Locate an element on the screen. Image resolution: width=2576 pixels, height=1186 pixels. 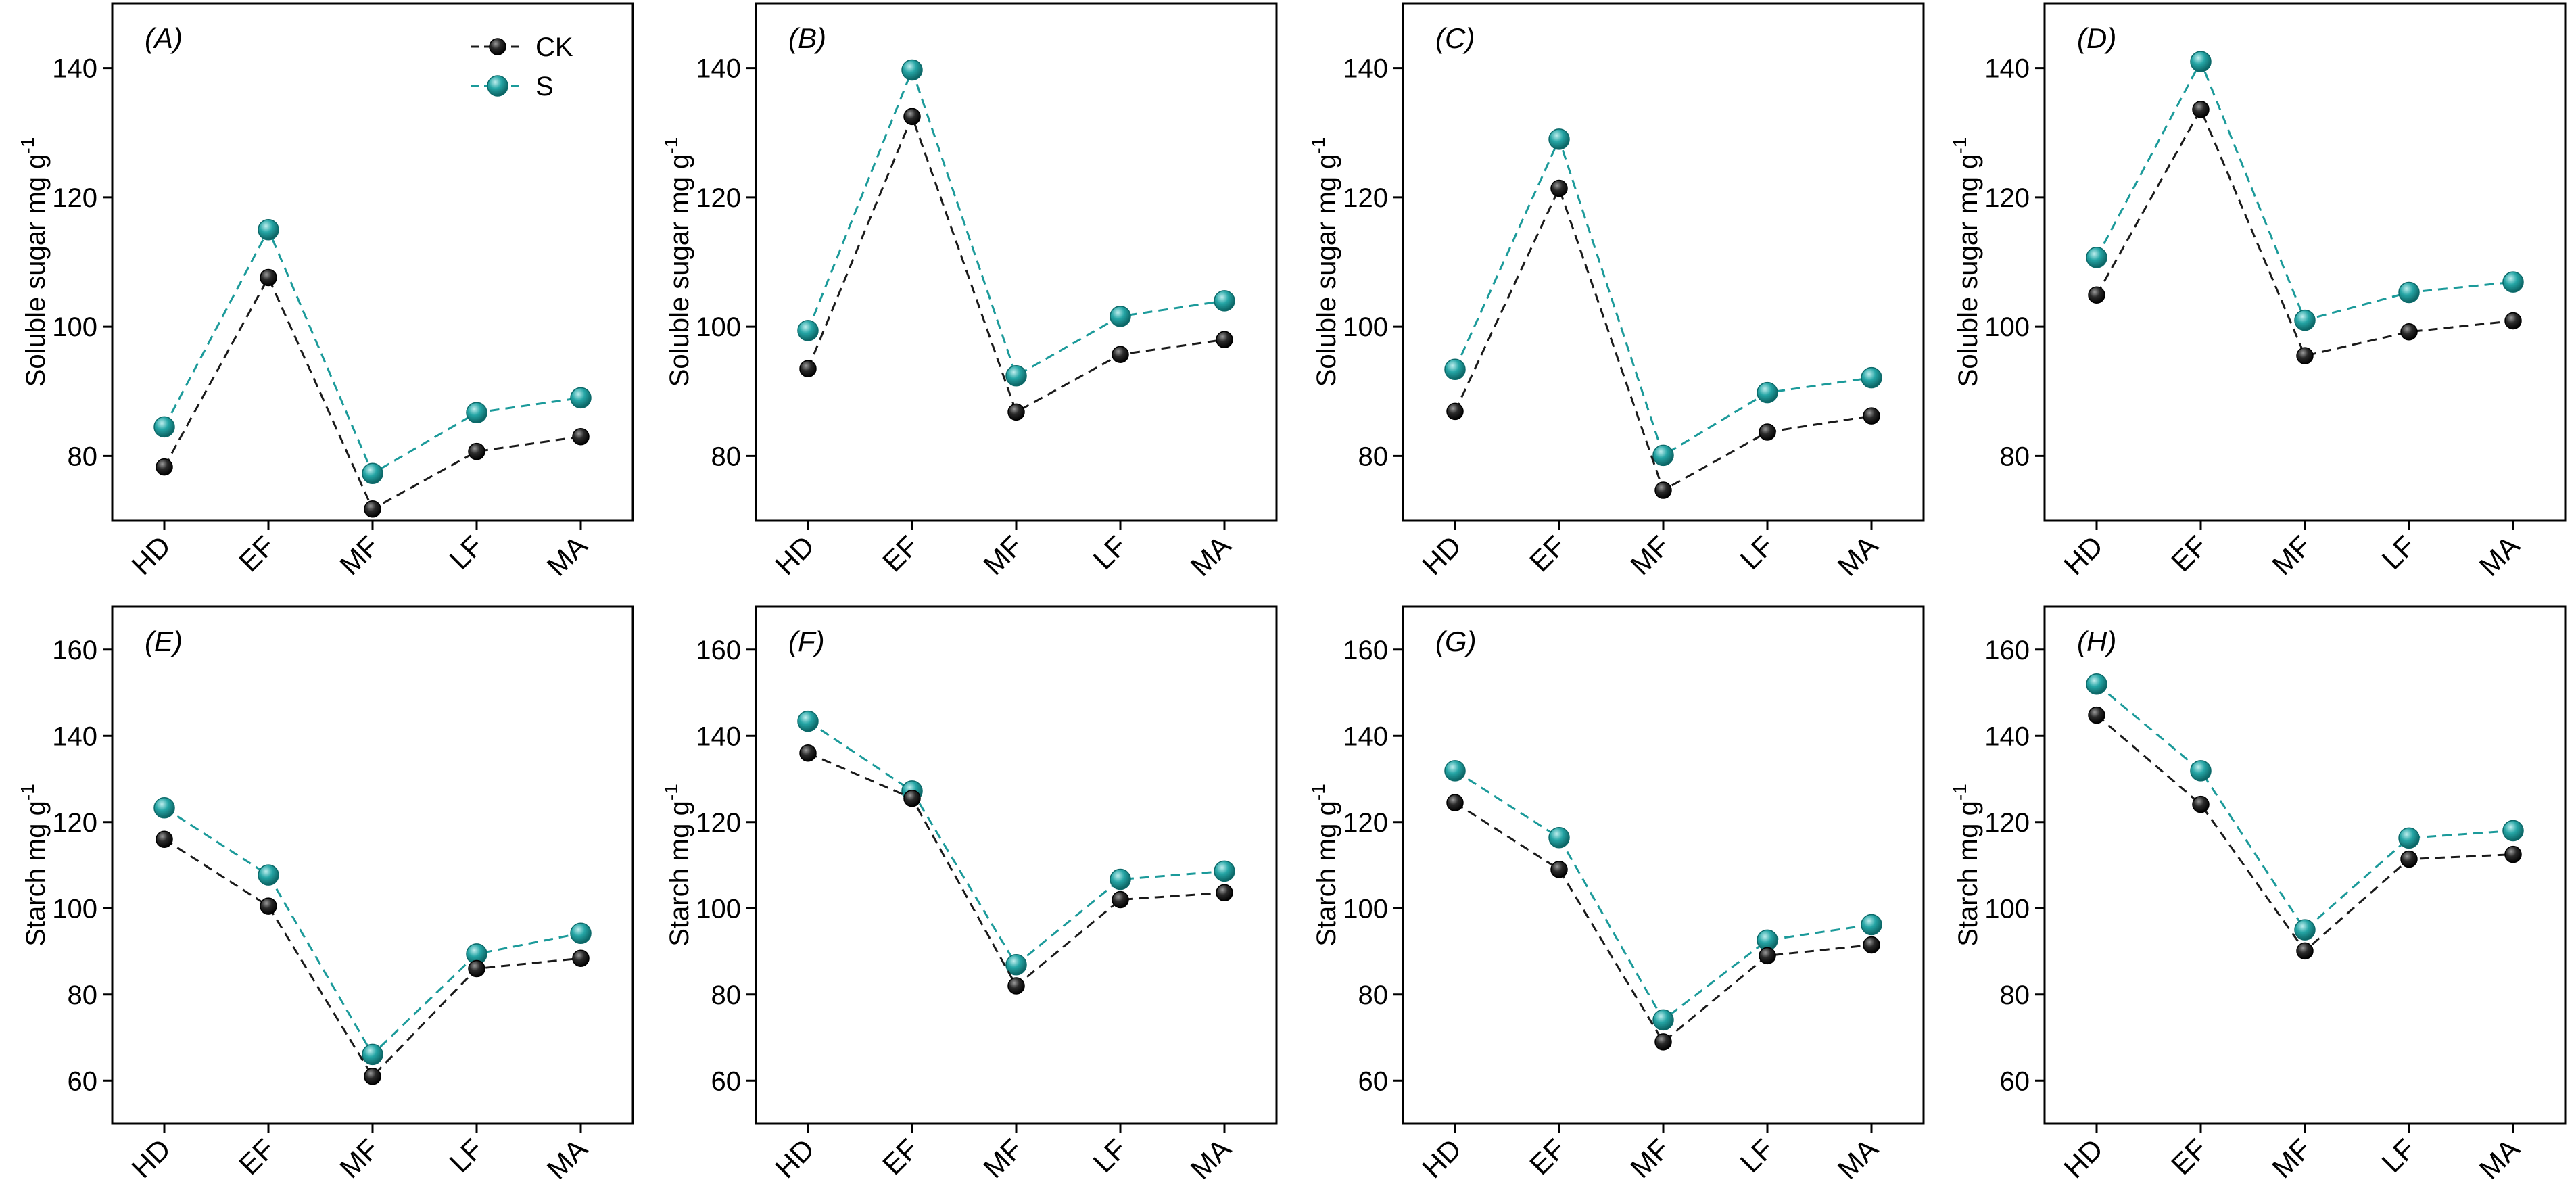
panel-tag: (H) is located at coordinates (2096, 641).